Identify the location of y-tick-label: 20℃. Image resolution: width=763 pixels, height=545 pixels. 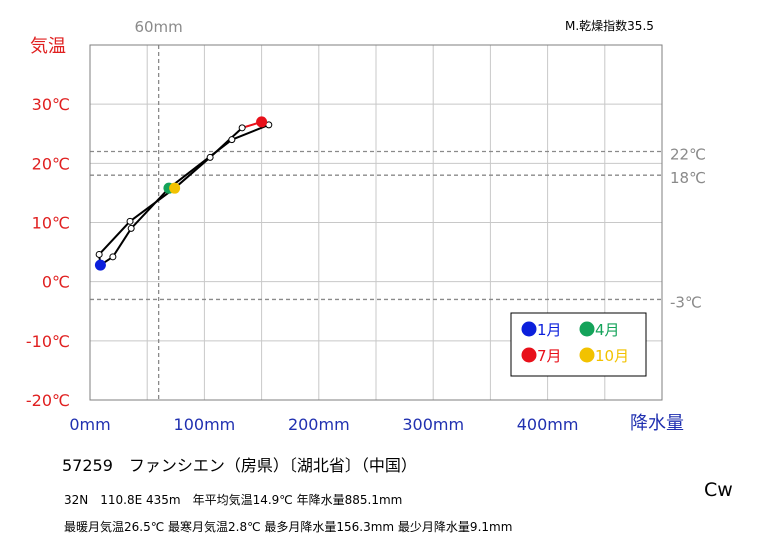
(51, 163).